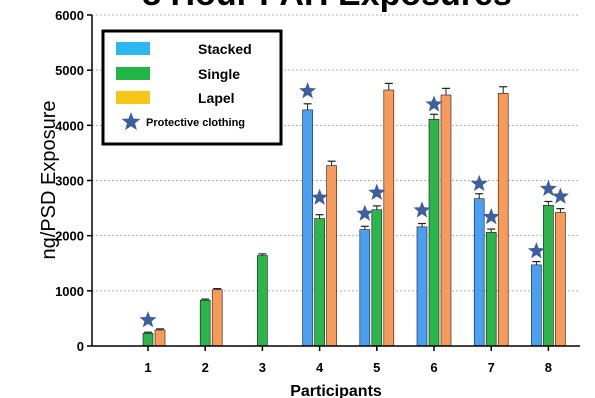 The image size is (595, 398). Describe the element at coordinates (69, 291) in the screenshot. I see `y-tick-label: 1000` at that location.